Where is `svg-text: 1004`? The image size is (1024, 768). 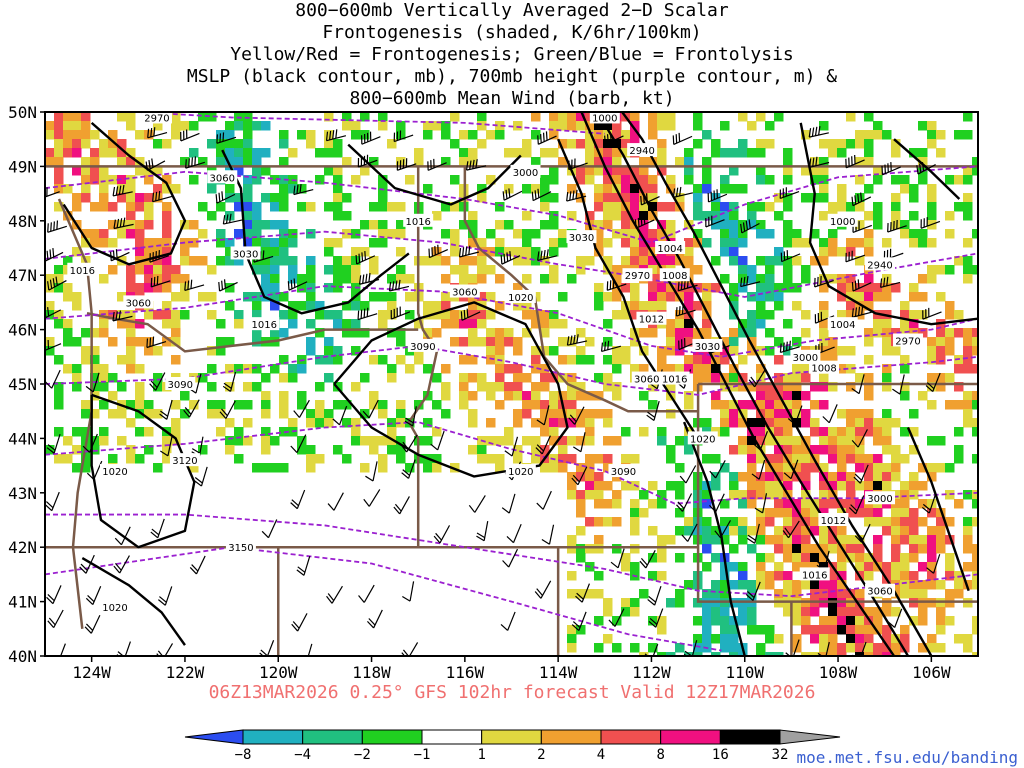
svg-text: 1004 is located at coordinates (669, 249).